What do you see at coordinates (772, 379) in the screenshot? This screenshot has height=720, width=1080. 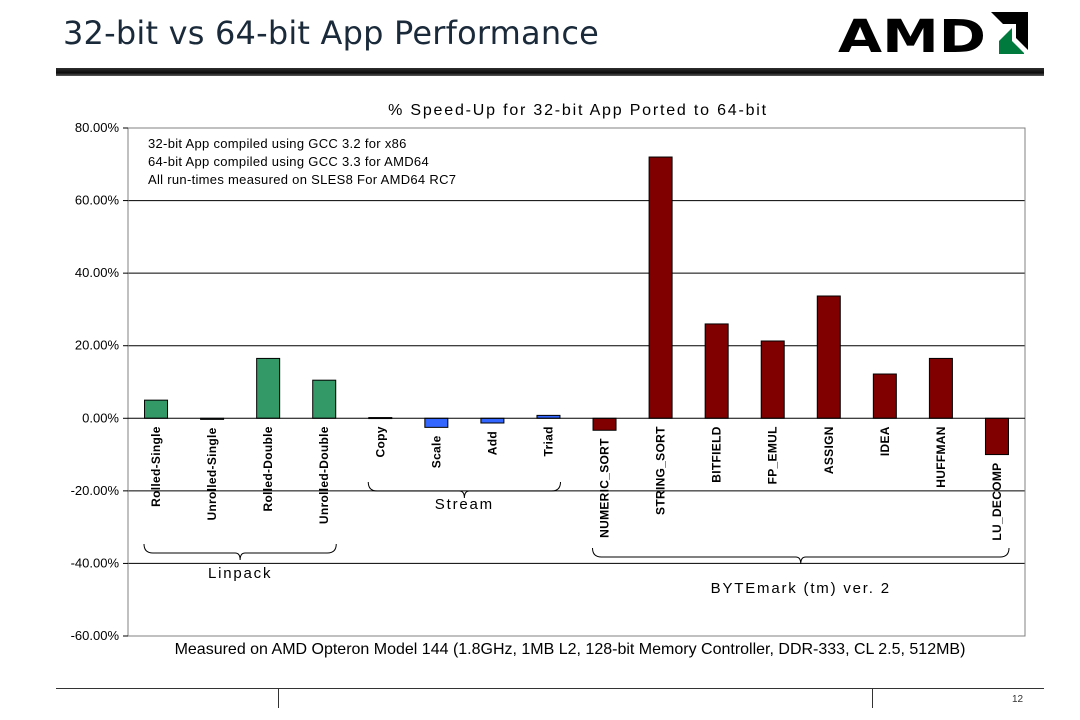 I see `bar-fp-emul` at bounding box center [772, 379].